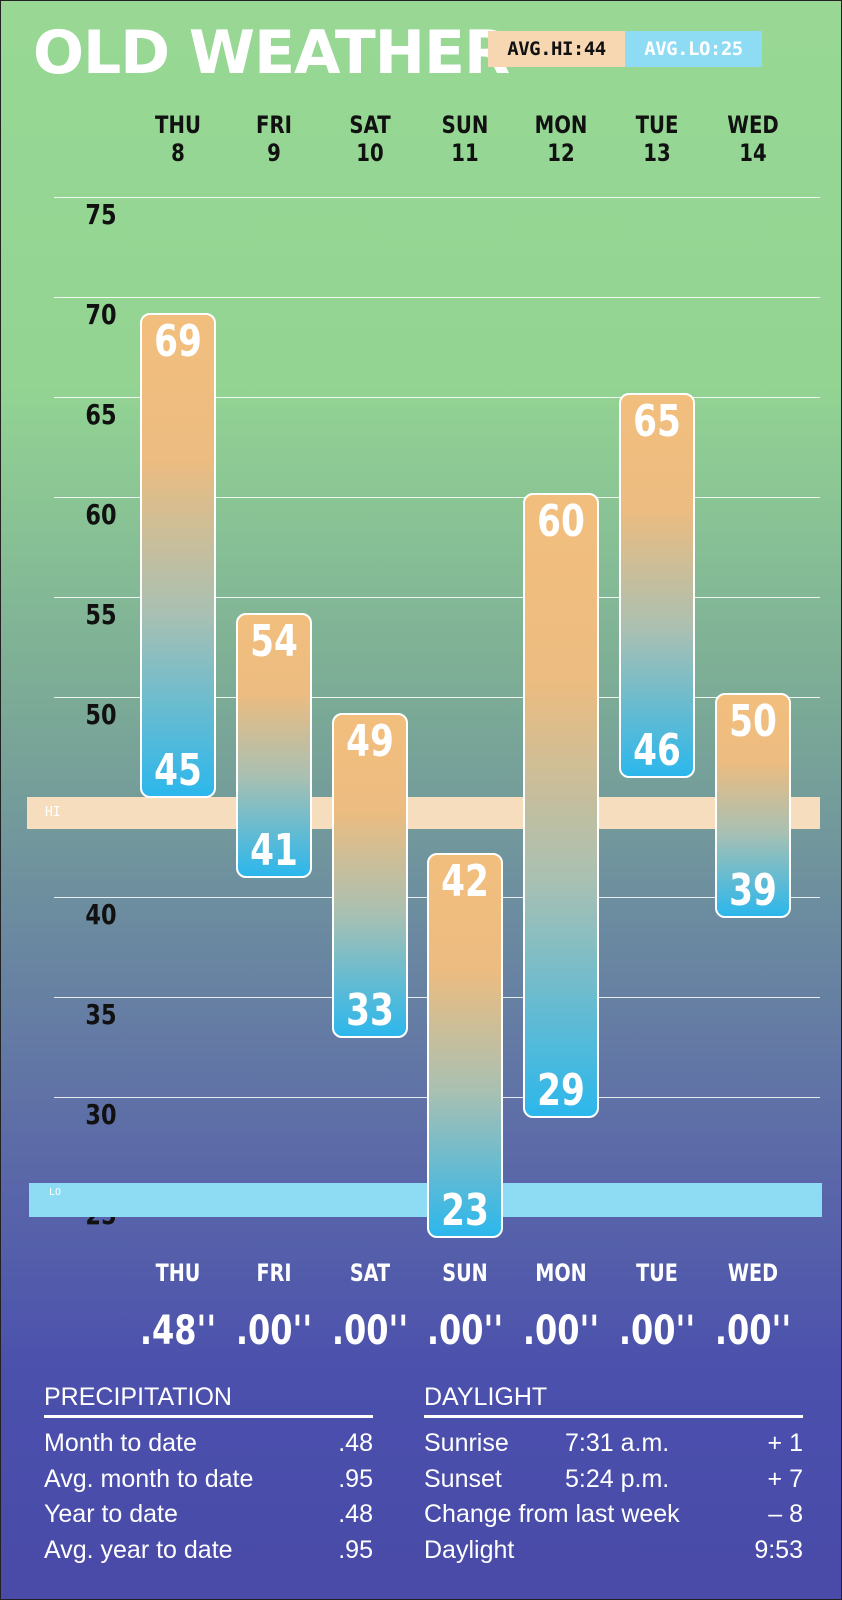 The image size is (842, 1600). I want to click on day-of-week: THU, so click(178, 125).